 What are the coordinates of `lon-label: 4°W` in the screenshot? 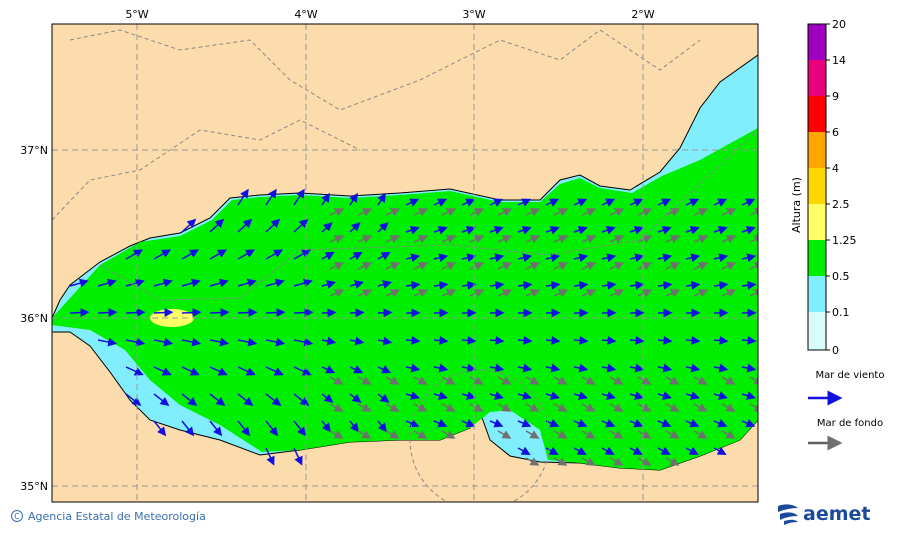 It's located at (305, 14).